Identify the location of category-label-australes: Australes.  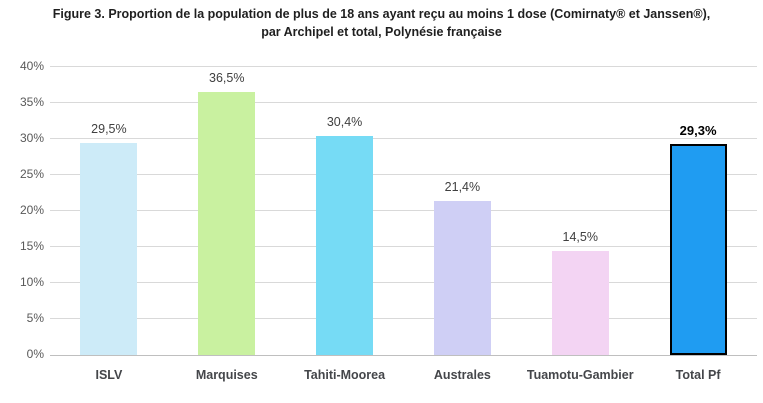
(462, 375).